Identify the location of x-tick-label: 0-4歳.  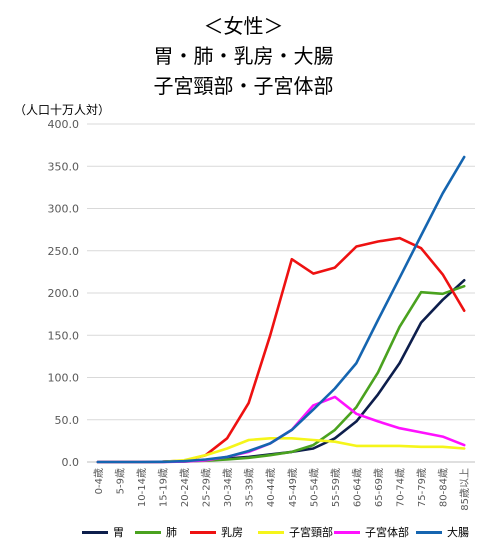
(99, 481).